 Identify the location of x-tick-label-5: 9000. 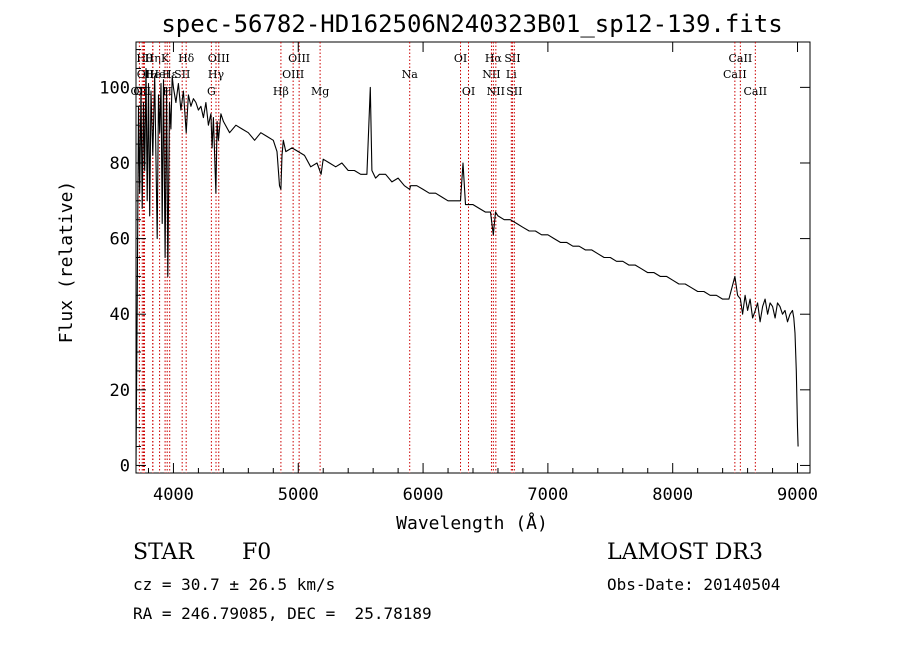
(797, 495).